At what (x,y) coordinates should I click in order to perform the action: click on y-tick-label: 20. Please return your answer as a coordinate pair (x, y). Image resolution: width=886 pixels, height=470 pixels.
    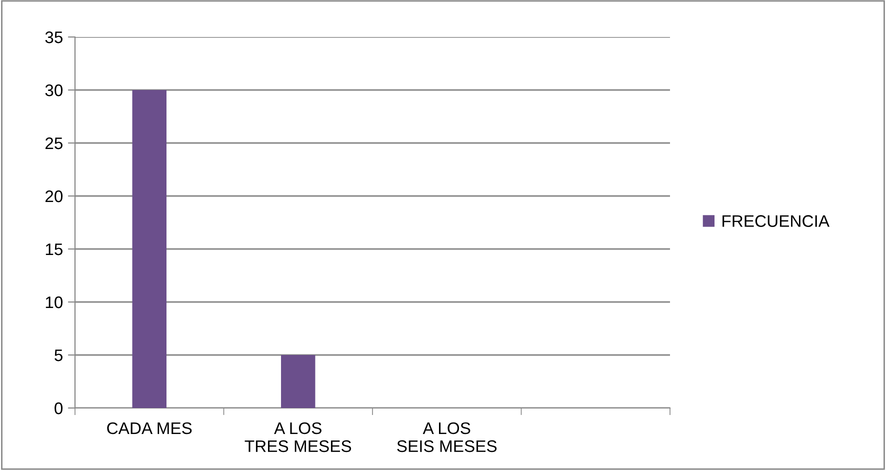
    Looking at the image, I should click on (54, 196).